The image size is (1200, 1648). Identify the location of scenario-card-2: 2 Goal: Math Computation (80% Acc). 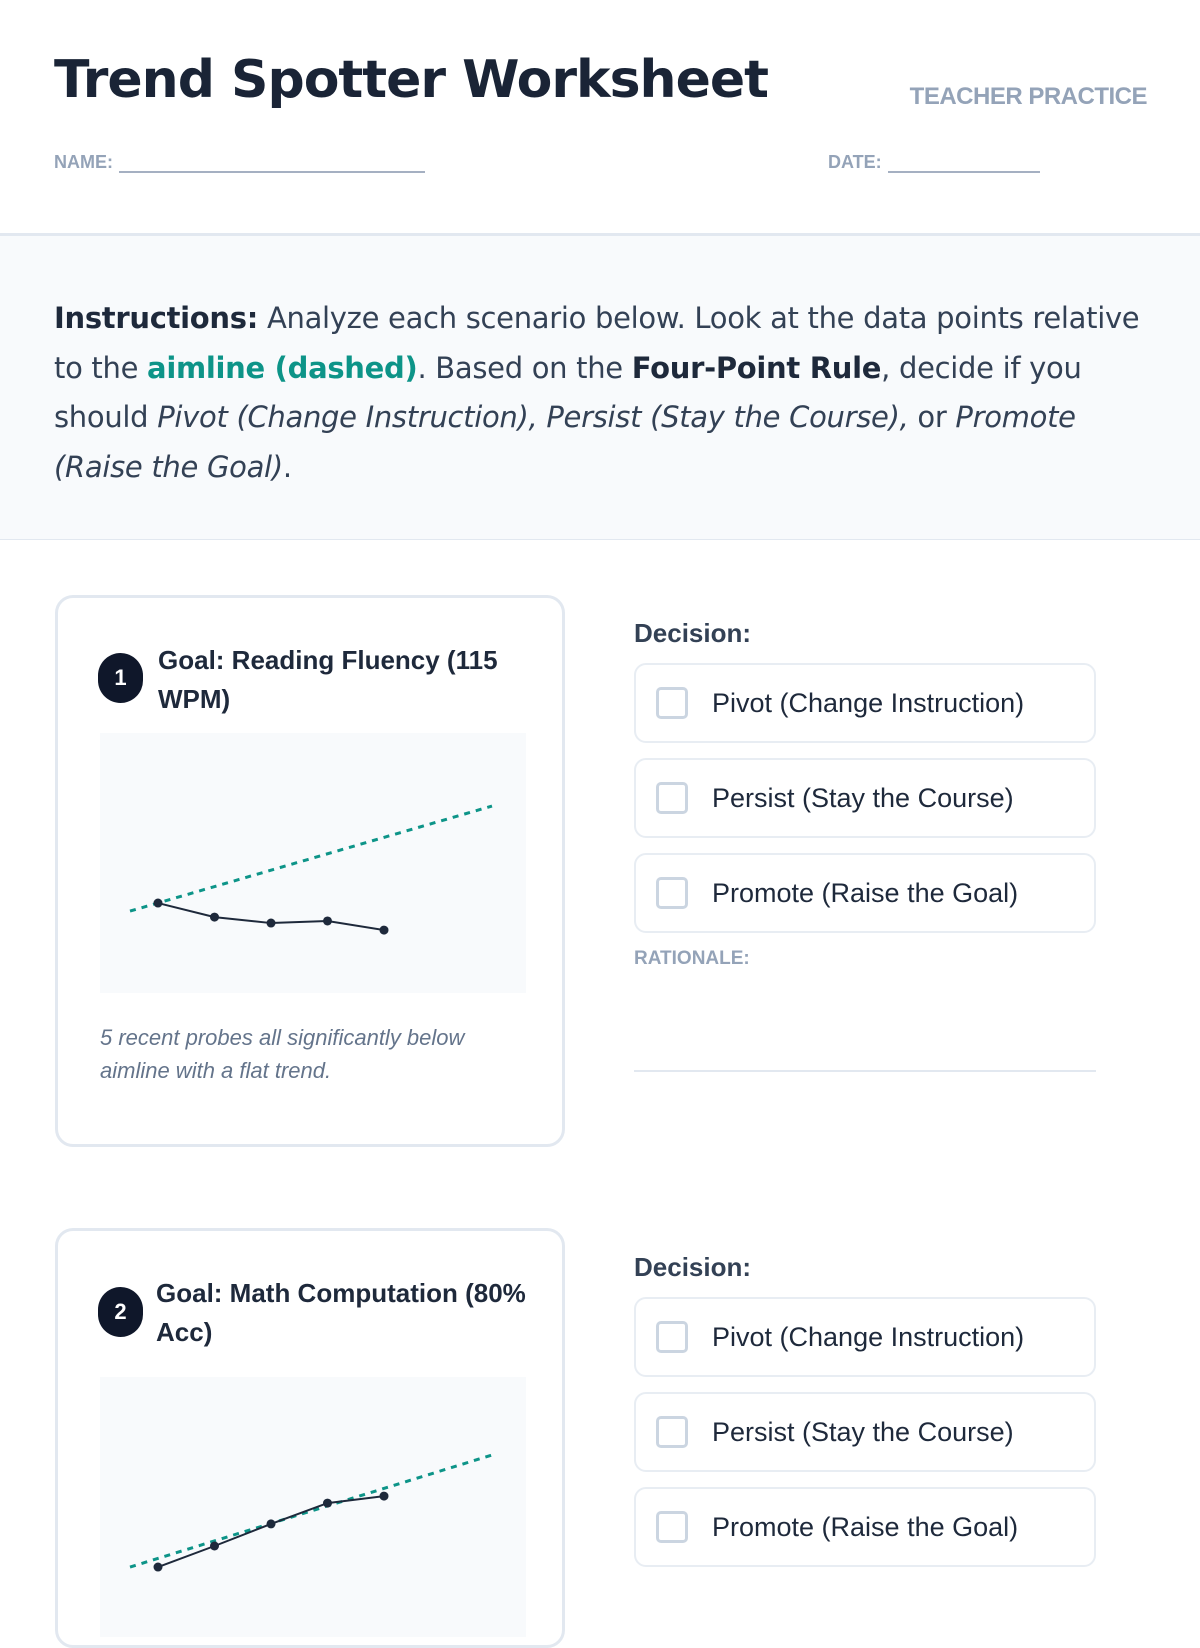
(310, 1438).